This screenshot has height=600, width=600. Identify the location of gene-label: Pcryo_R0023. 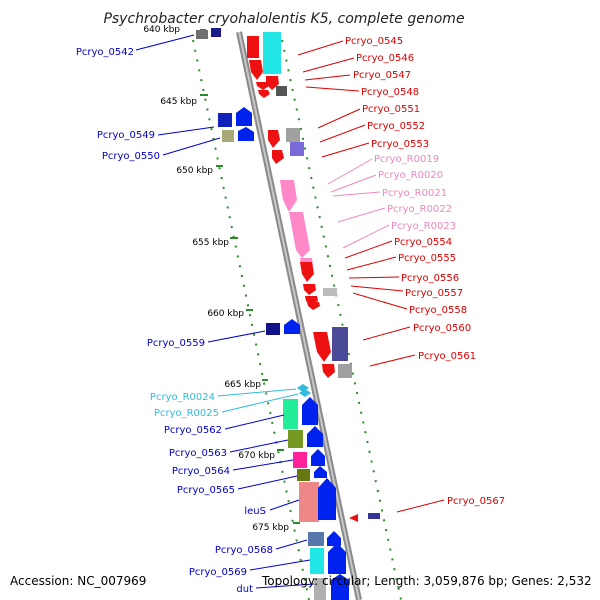
(423, 226).